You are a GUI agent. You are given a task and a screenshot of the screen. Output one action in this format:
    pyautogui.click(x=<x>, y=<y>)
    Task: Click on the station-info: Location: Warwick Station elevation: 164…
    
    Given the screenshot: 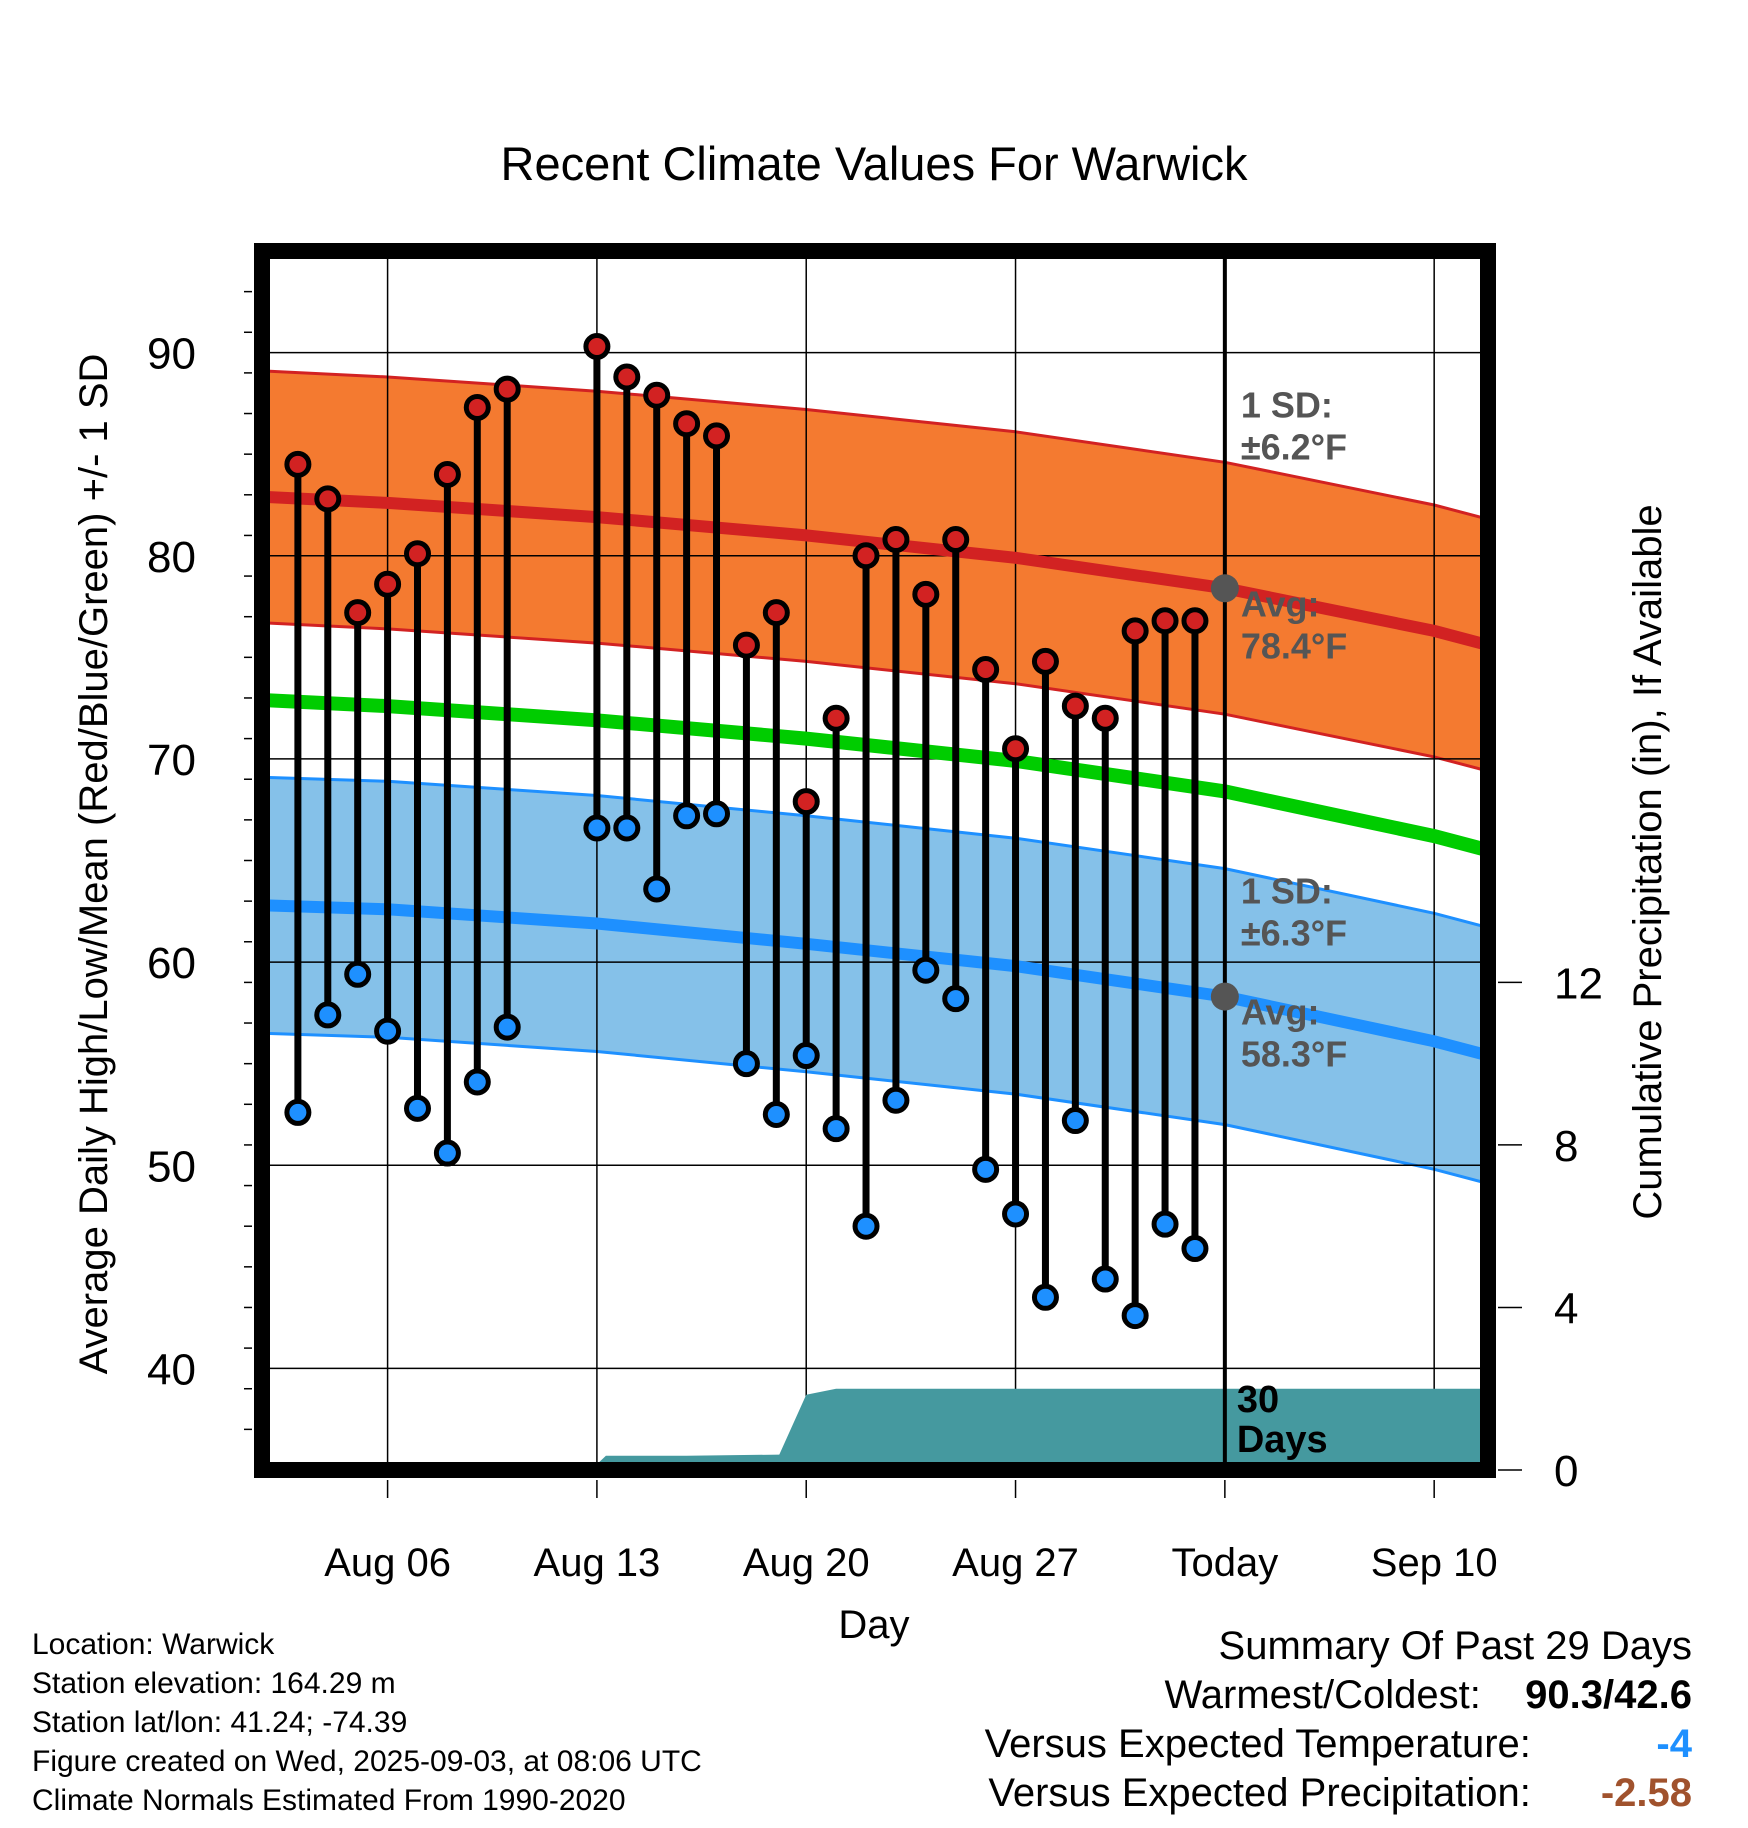 What is the action you would take?
    pyautogui.click(x=367, y=1722)
    